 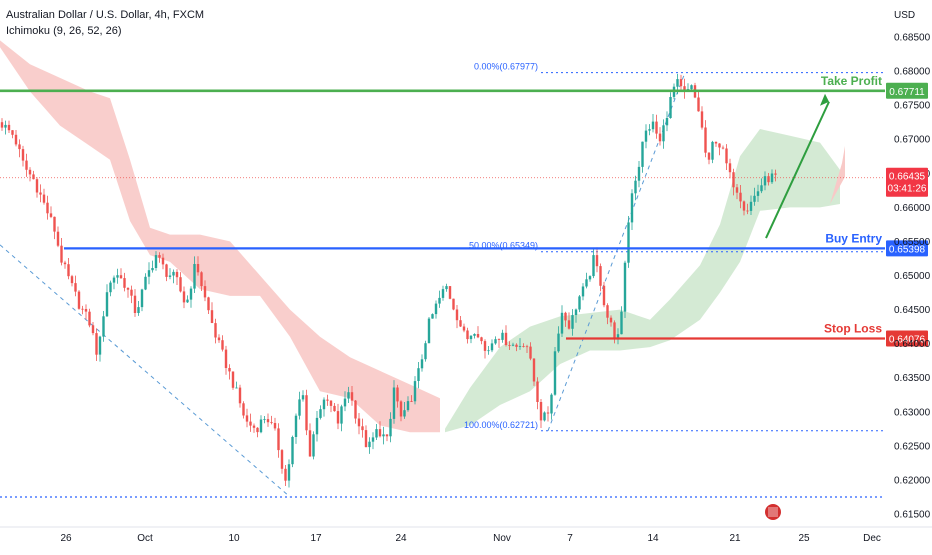 What do you see at coordinates (912, 344) in the screenshot?
I see `y-tick-label: 0.64000` at bounding box center [912, 344].